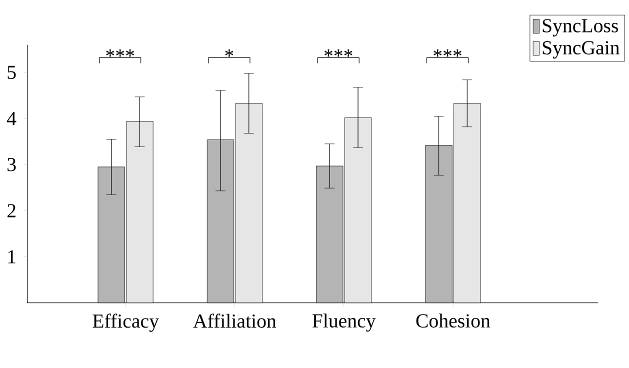 This screenshot has width=629, height=368. Describe the element at coordinates (581, 50) in the screenshot. I see `legend-label: SyncGain` at that location.